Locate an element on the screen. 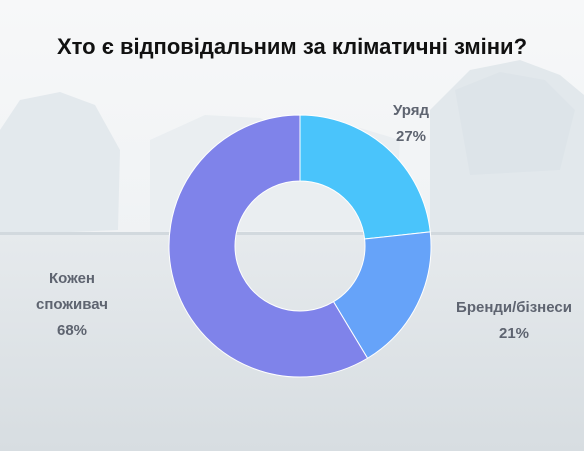 The height and width of the screenshot is (451, 584). slice-label-value: 68% is located at coordinates (72, 330).